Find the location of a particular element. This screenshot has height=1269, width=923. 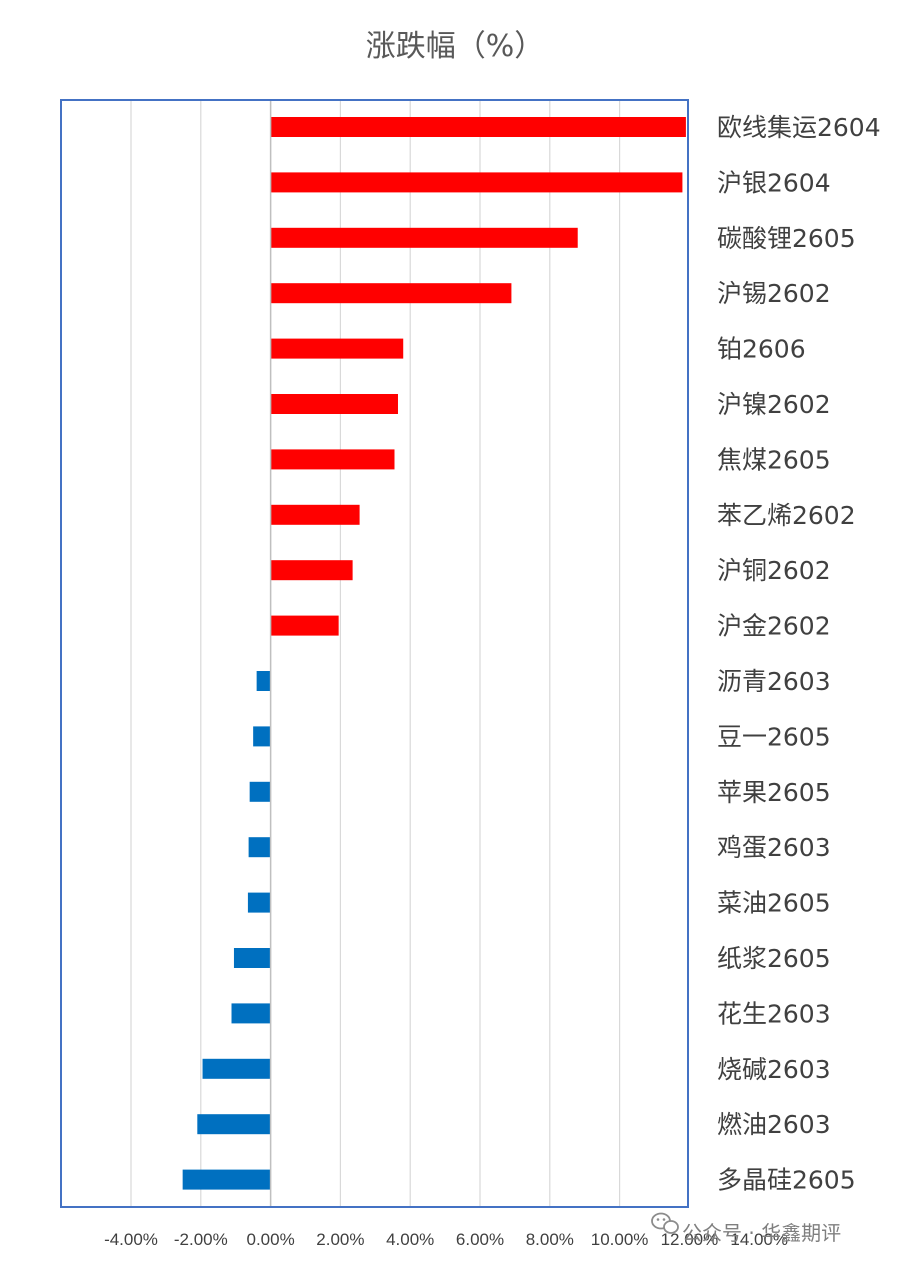

category-label: 欧线集运2604 is located at coordinates (799, 127).